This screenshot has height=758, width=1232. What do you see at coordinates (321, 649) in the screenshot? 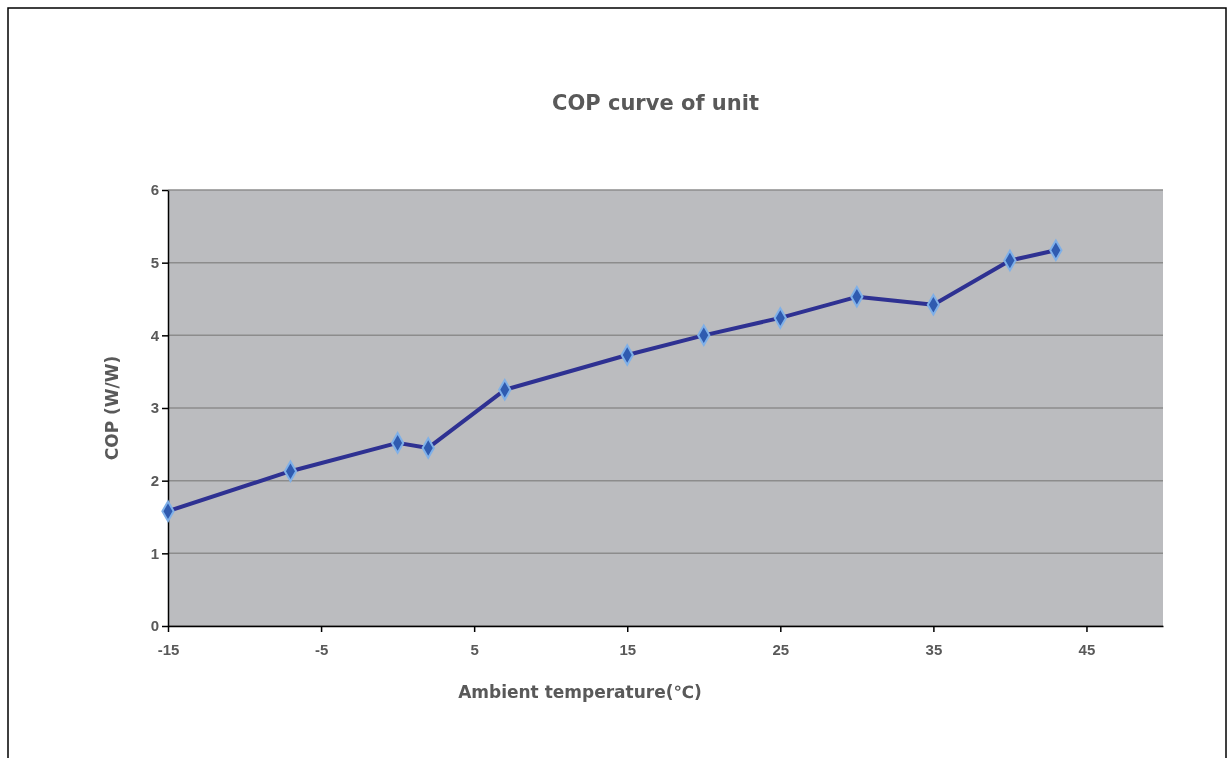
I see `x-tick-label: -5` at bounding box center [321, 649].